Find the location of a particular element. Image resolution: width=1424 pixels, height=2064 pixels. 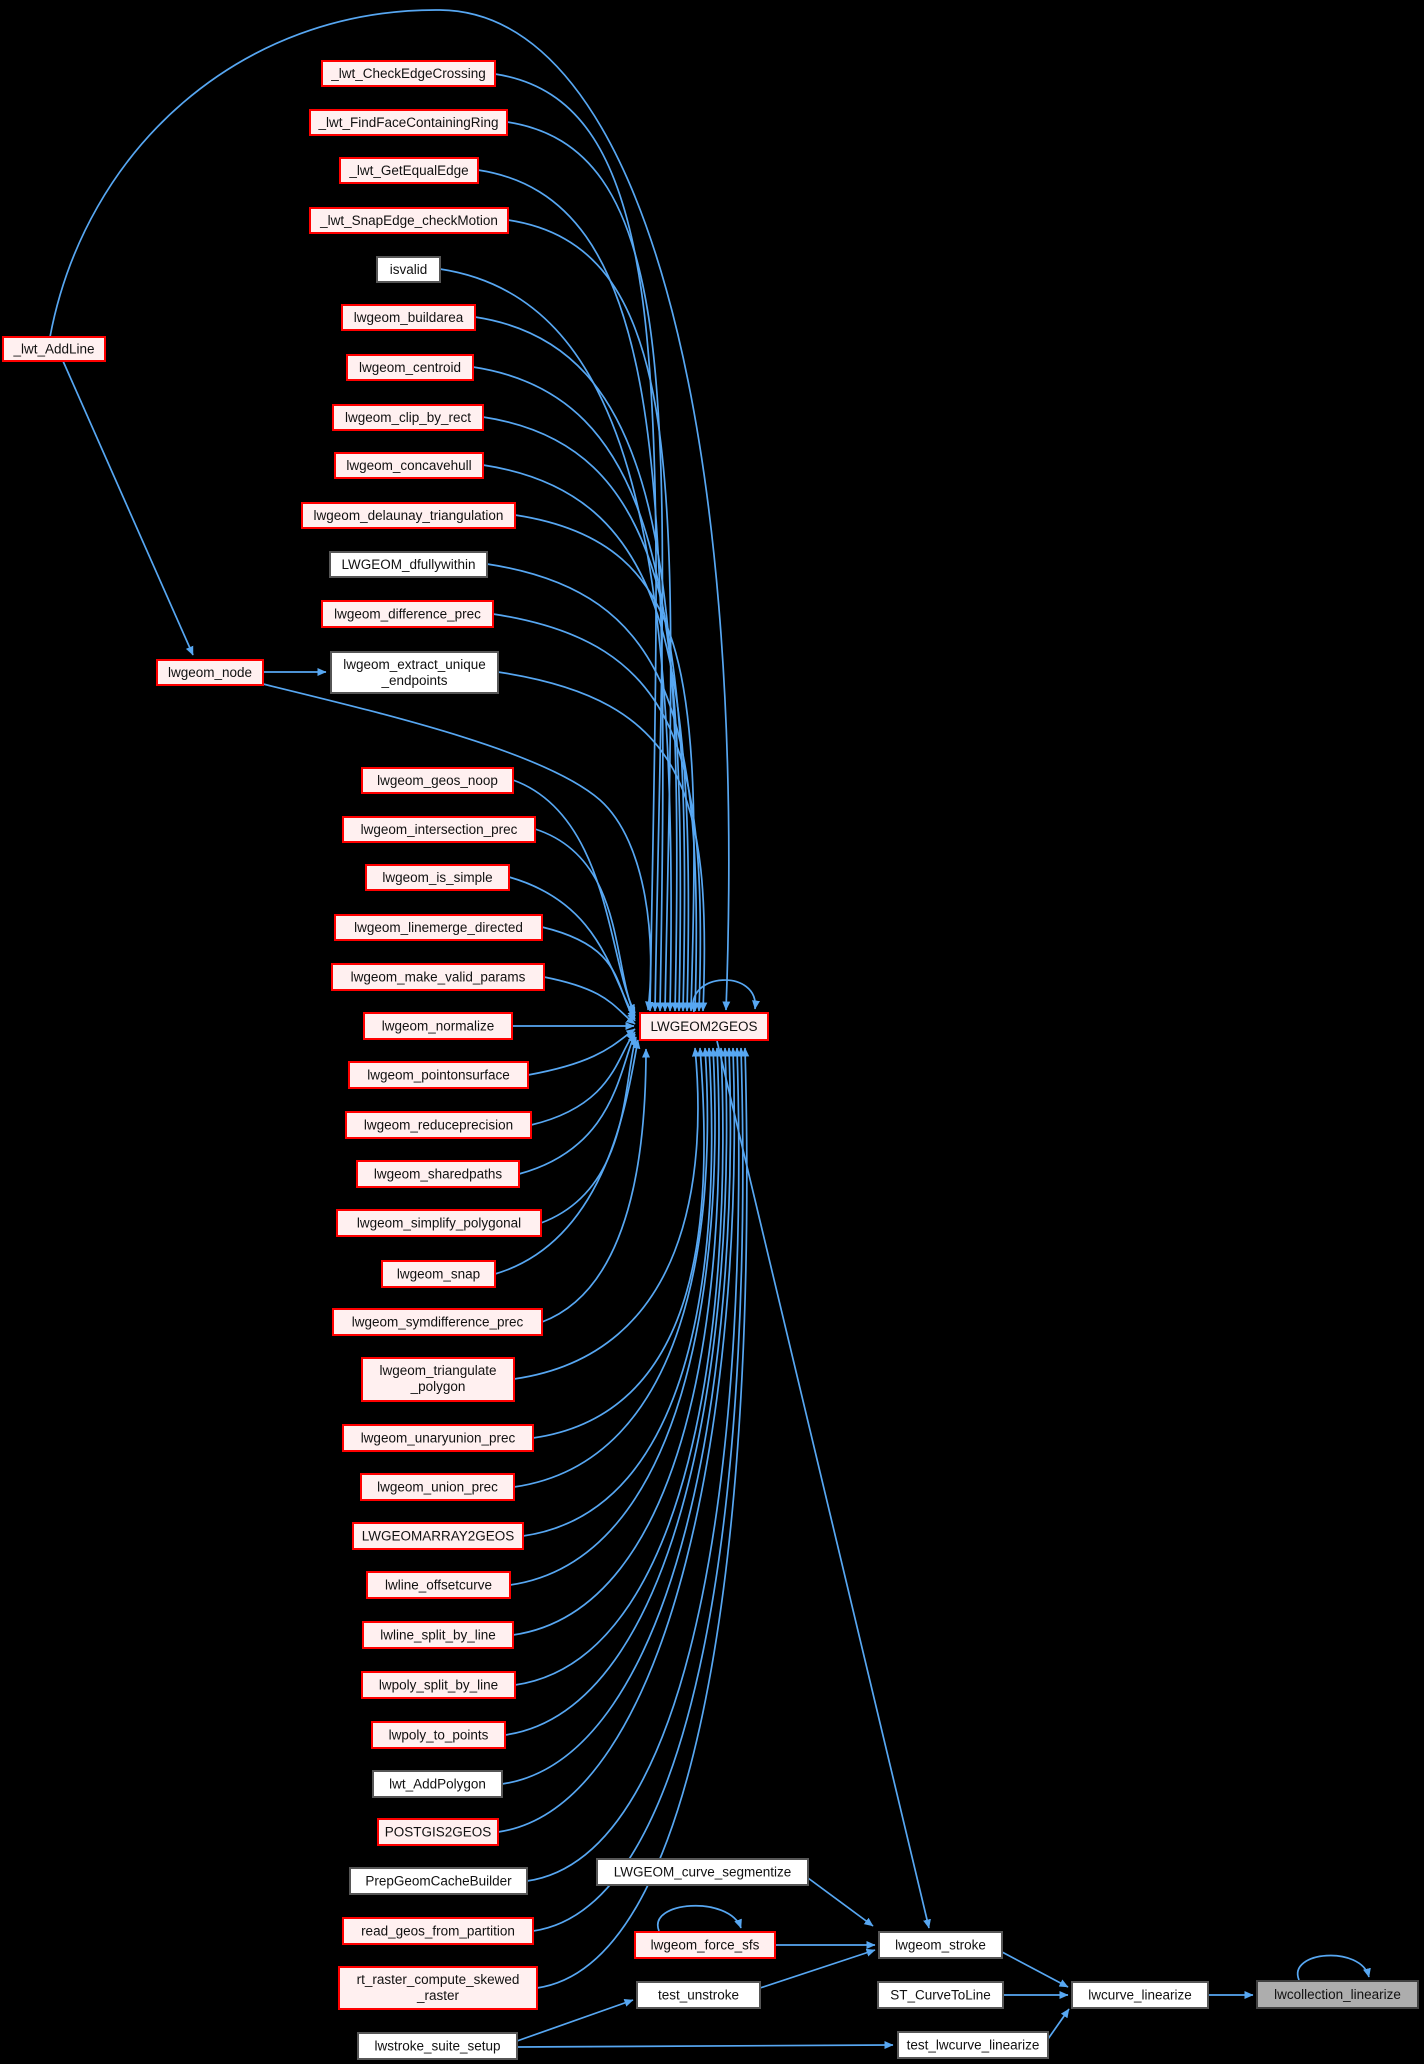

node-box-test_lwcurve_linearize is located at coordinates (973, 2045).